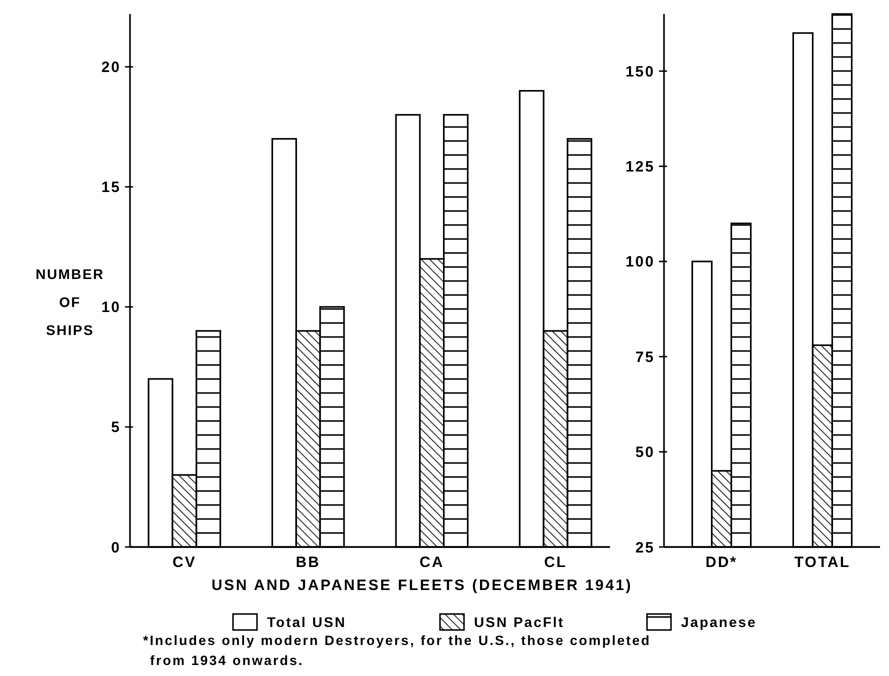 Image resolution: width=889 pixels, height=676 pixels. What do you see at coordinates (640, 71) in the screenshot?
I see `y-tick-label: 150` at bounding box center [640, 71].